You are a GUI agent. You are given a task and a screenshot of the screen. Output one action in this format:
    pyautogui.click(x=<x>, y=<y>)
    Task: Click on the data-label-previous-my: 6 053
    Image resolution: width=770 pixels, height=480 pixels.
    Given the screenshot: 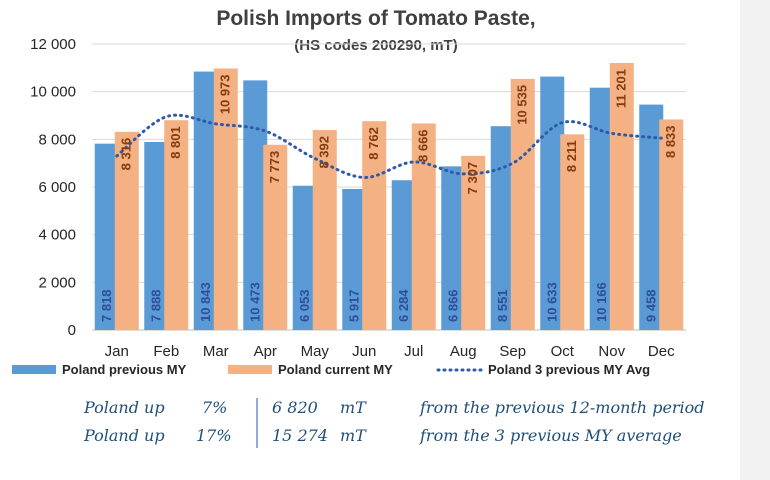 What is the action you would take?
    pyautogui.click(x=304, y=305)
    